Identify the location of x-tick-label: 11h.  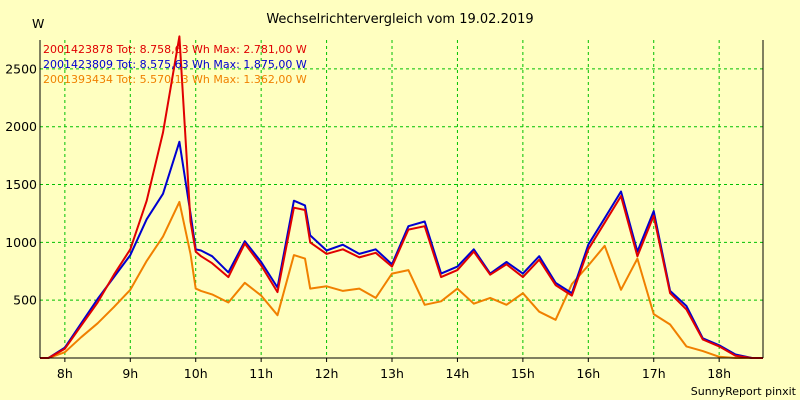
(261, 373).